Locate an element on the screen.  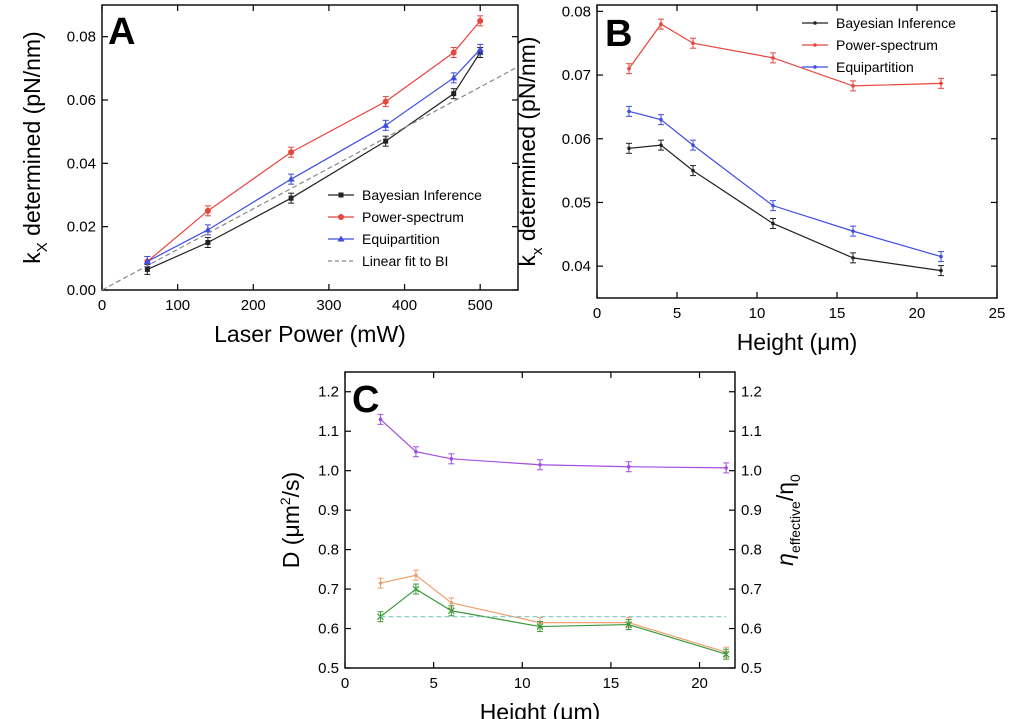
x-tick-label: 300 is located at coordinates (328, 305).